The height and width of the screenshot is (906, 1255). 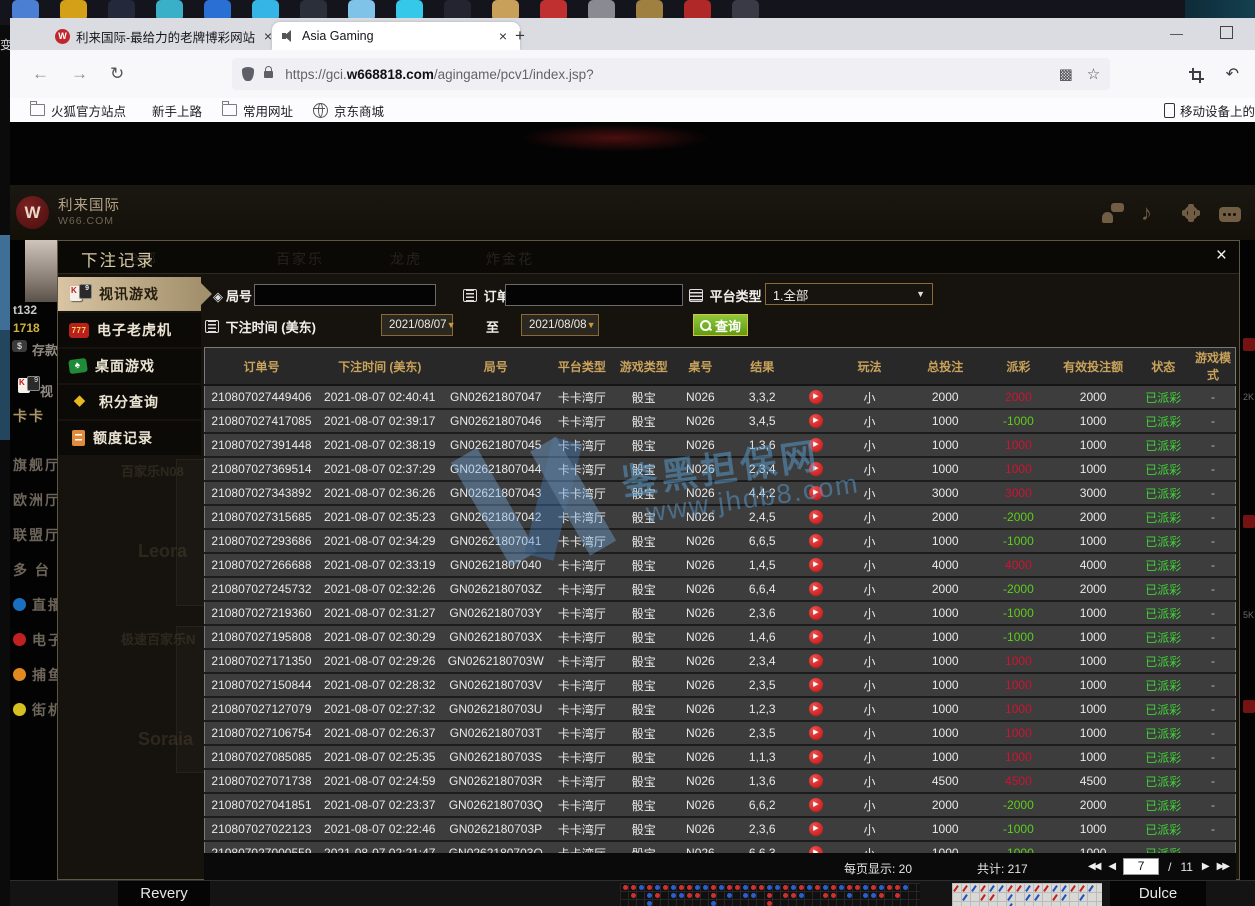 What do you see at coordinates (37, 535) in the screenshot?
I see `lobby-nav-item: 联盟厅` at bounding box center [37, 535].